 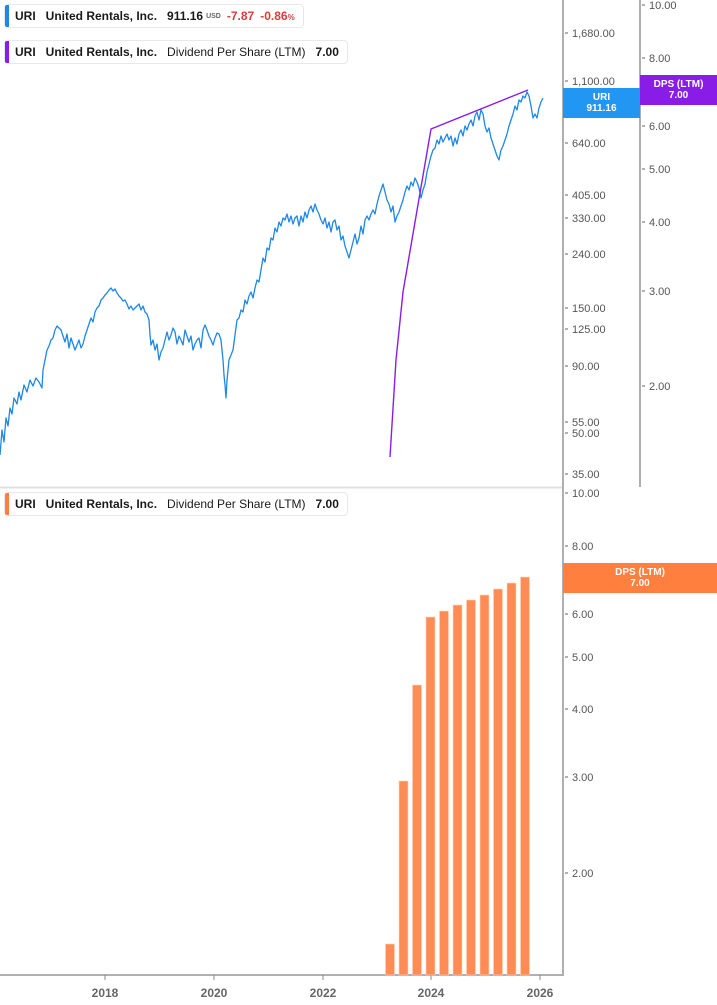 I want to click on svg-text: 2024, so click(x=431, y=993).